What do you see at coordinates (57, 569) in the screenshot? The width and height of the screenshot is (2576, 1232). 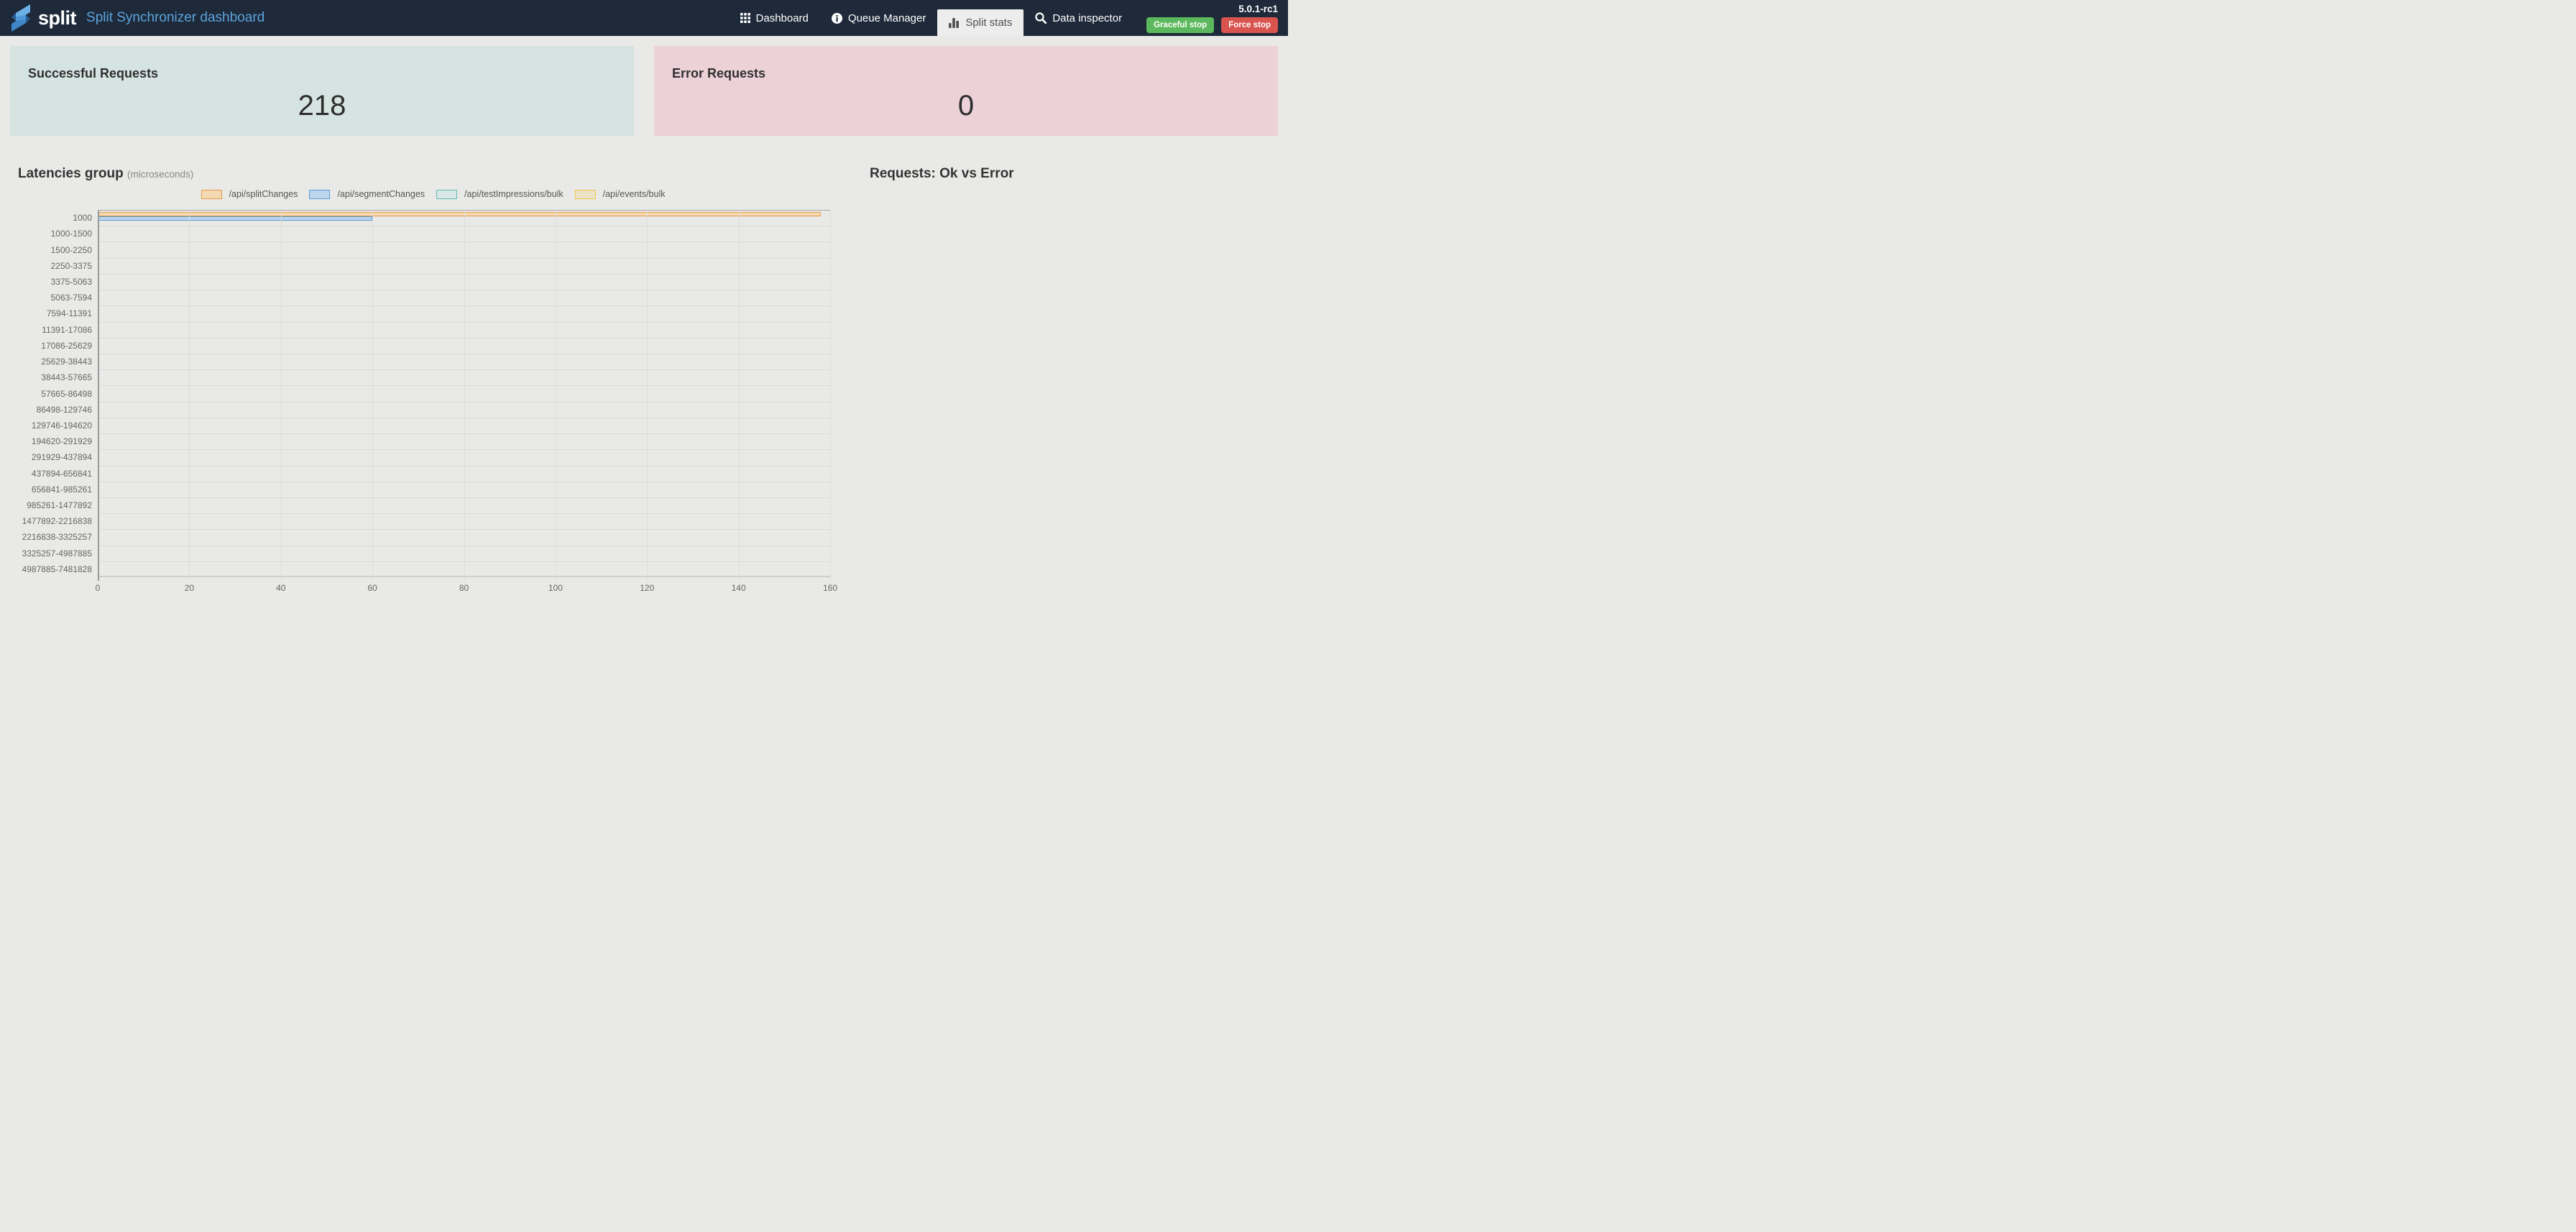 I see `y-tick-label: 4987885-7481828` at bounding box center [57, 569].